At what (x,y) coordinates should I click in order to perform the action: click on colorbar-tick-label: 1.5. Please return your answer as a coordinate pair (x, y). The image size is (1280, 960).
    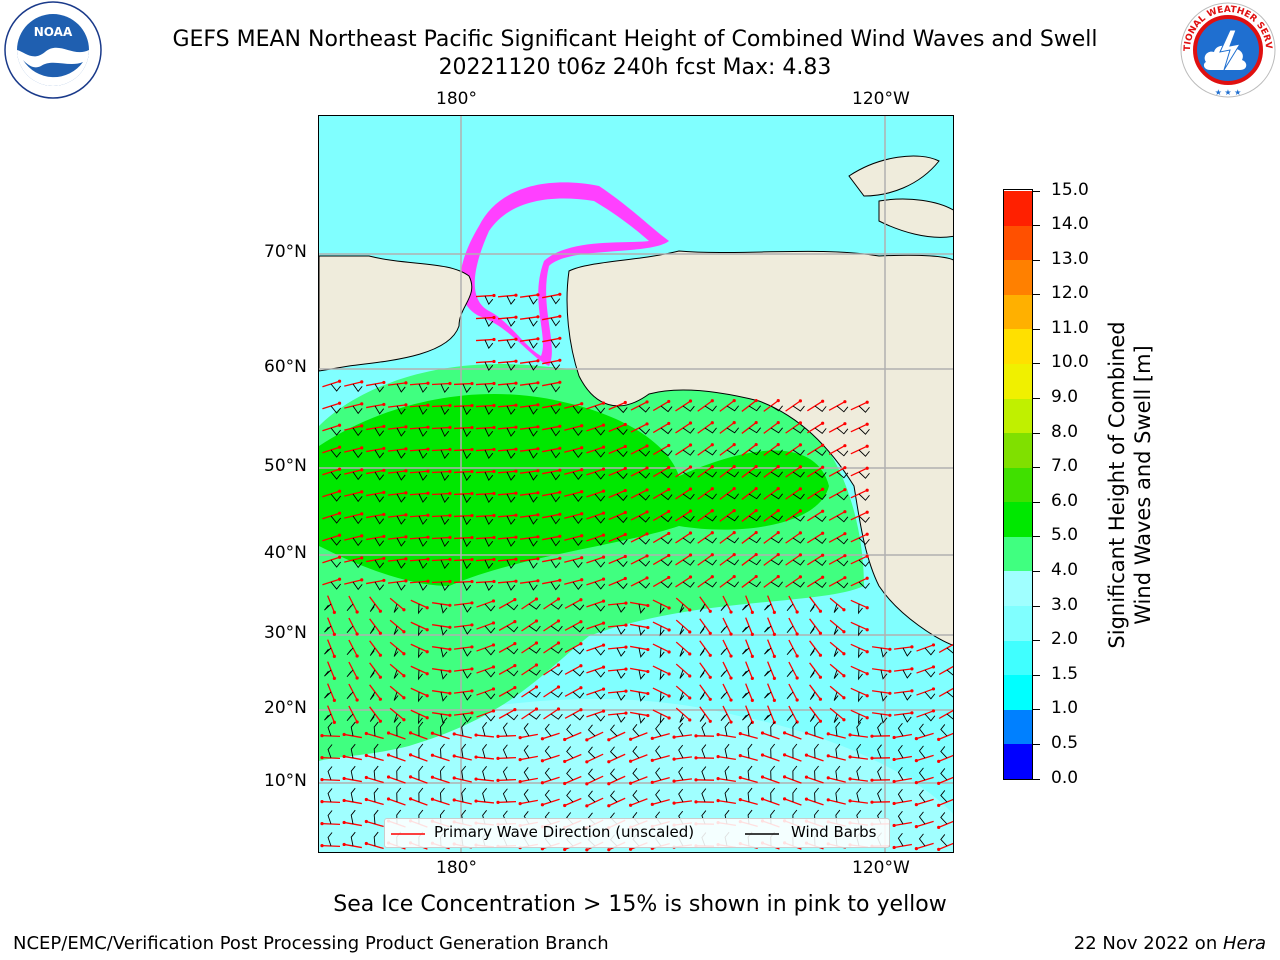
    Looking at the image, I should click on (1065, 673).